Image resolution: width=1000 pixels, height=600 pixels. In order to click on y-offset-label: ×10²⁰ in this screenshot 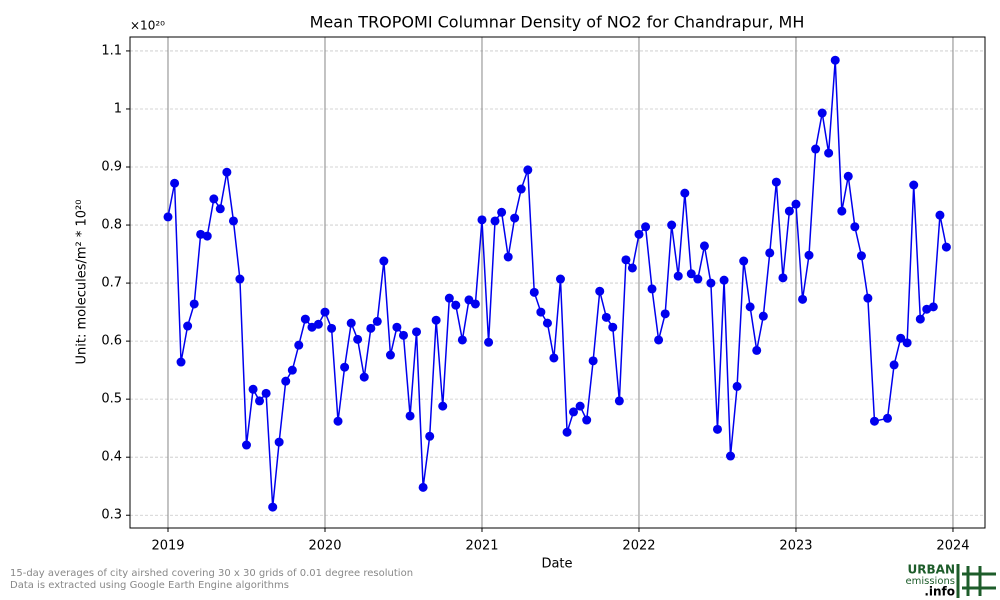, I will do `click(147, 26)`.